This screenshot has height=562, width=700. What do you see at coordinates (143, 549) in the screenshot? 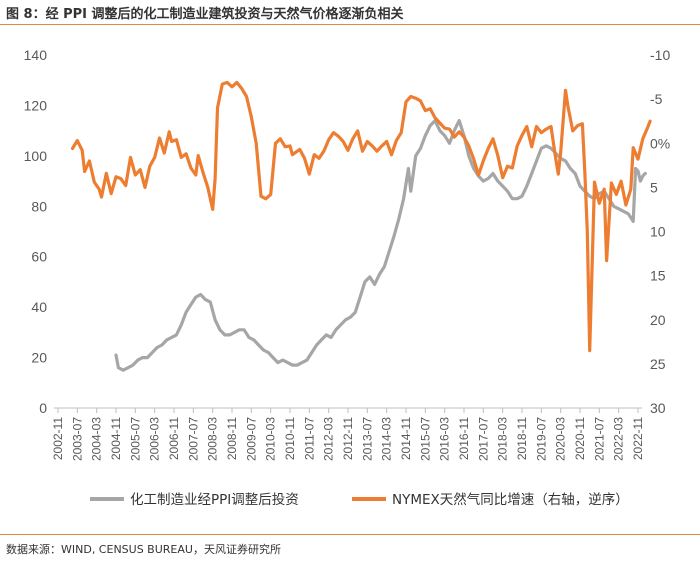
I see `source-note: 数据来源：WIND, CENSUS BUREAU，天风证券研究所` at bounding box center [143, 549].